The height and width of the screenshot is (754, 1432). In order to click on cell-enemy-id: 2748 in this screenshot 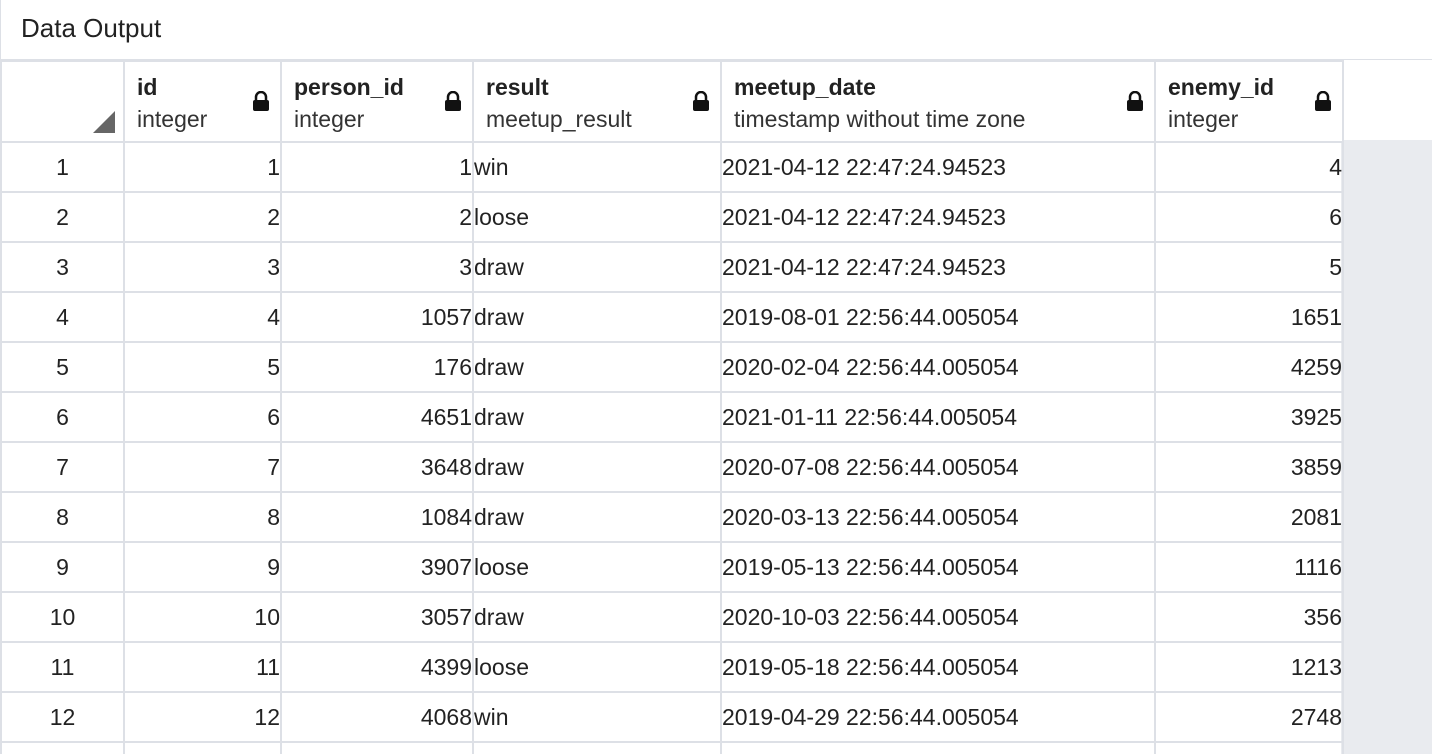, I will do `click(1249, 717)`.